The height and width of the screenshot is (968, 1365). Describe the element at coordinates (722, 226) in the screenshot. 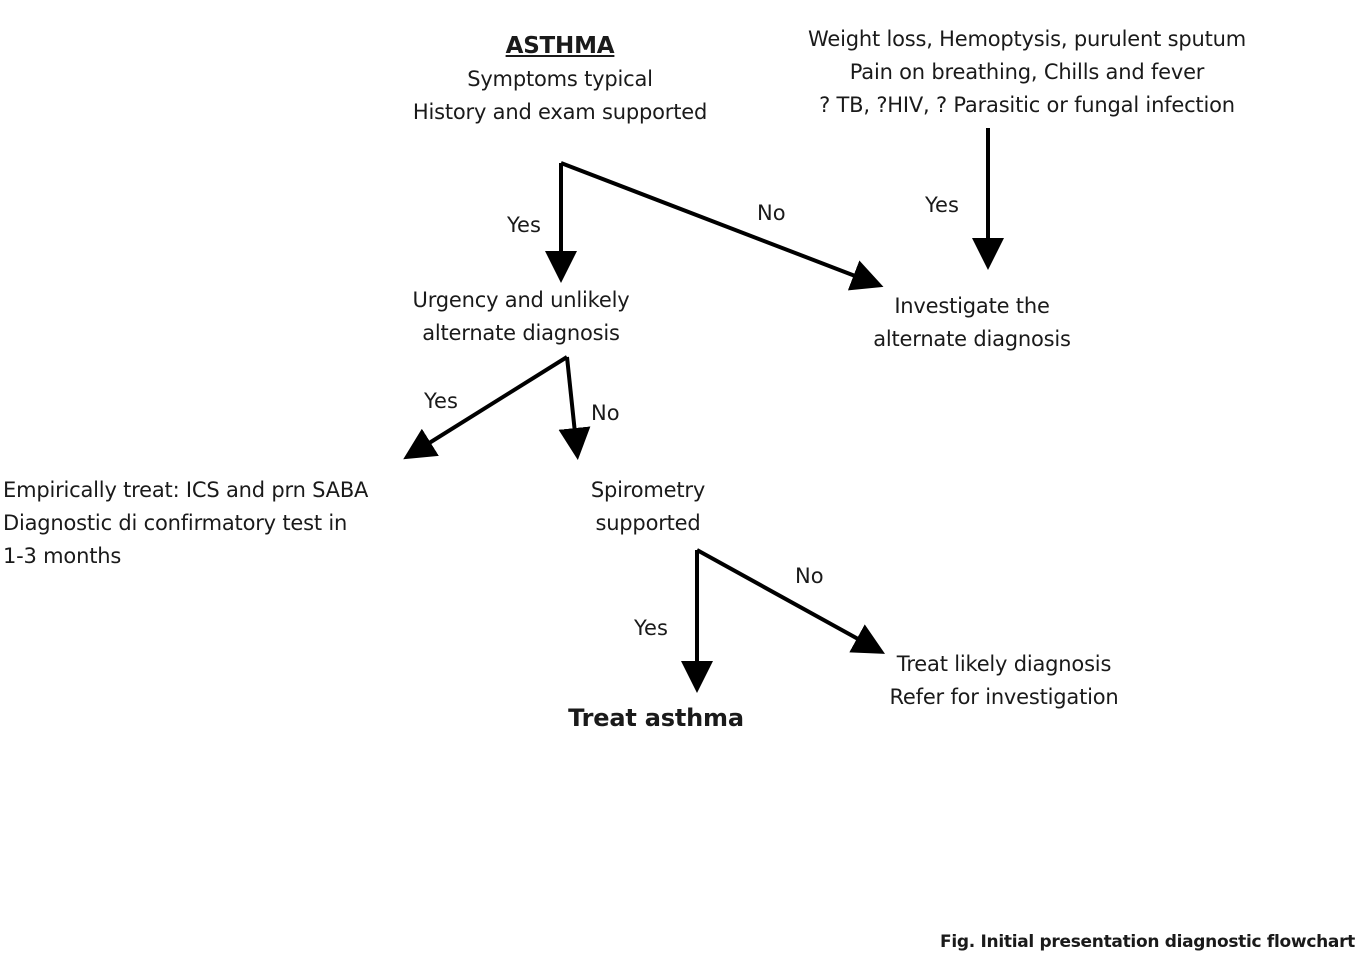

I see `edge-asthma-to-investigate` at that location.